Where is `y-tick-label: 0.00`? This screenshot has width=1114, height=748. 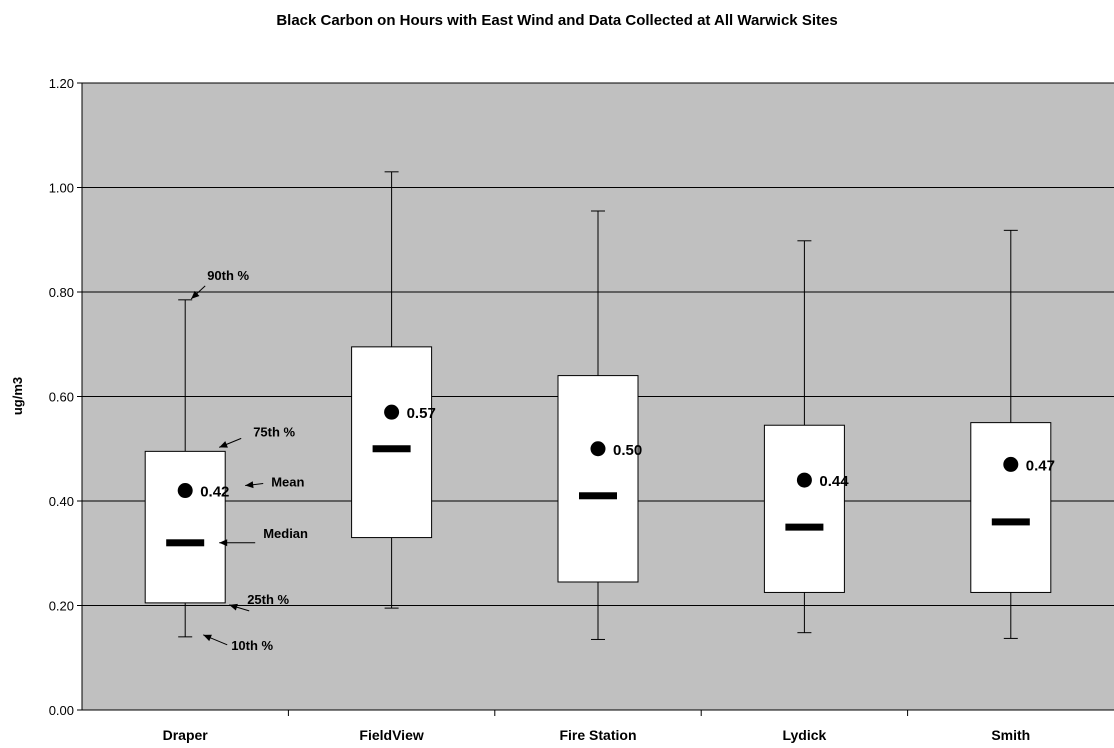 y-tick-label: 0.00 is located at coordinates (61, 710).